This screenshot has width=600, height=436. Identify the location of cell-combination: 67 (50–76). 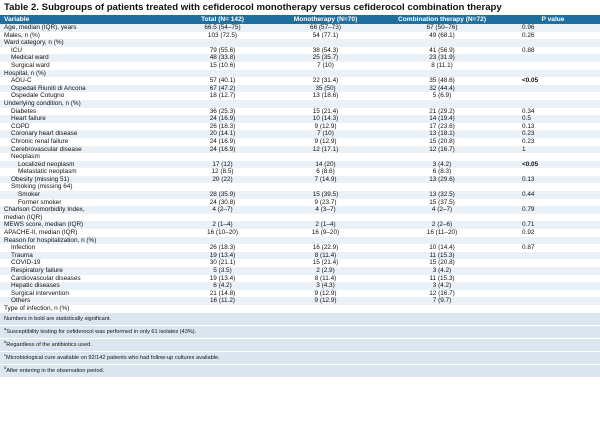
(442, 28).